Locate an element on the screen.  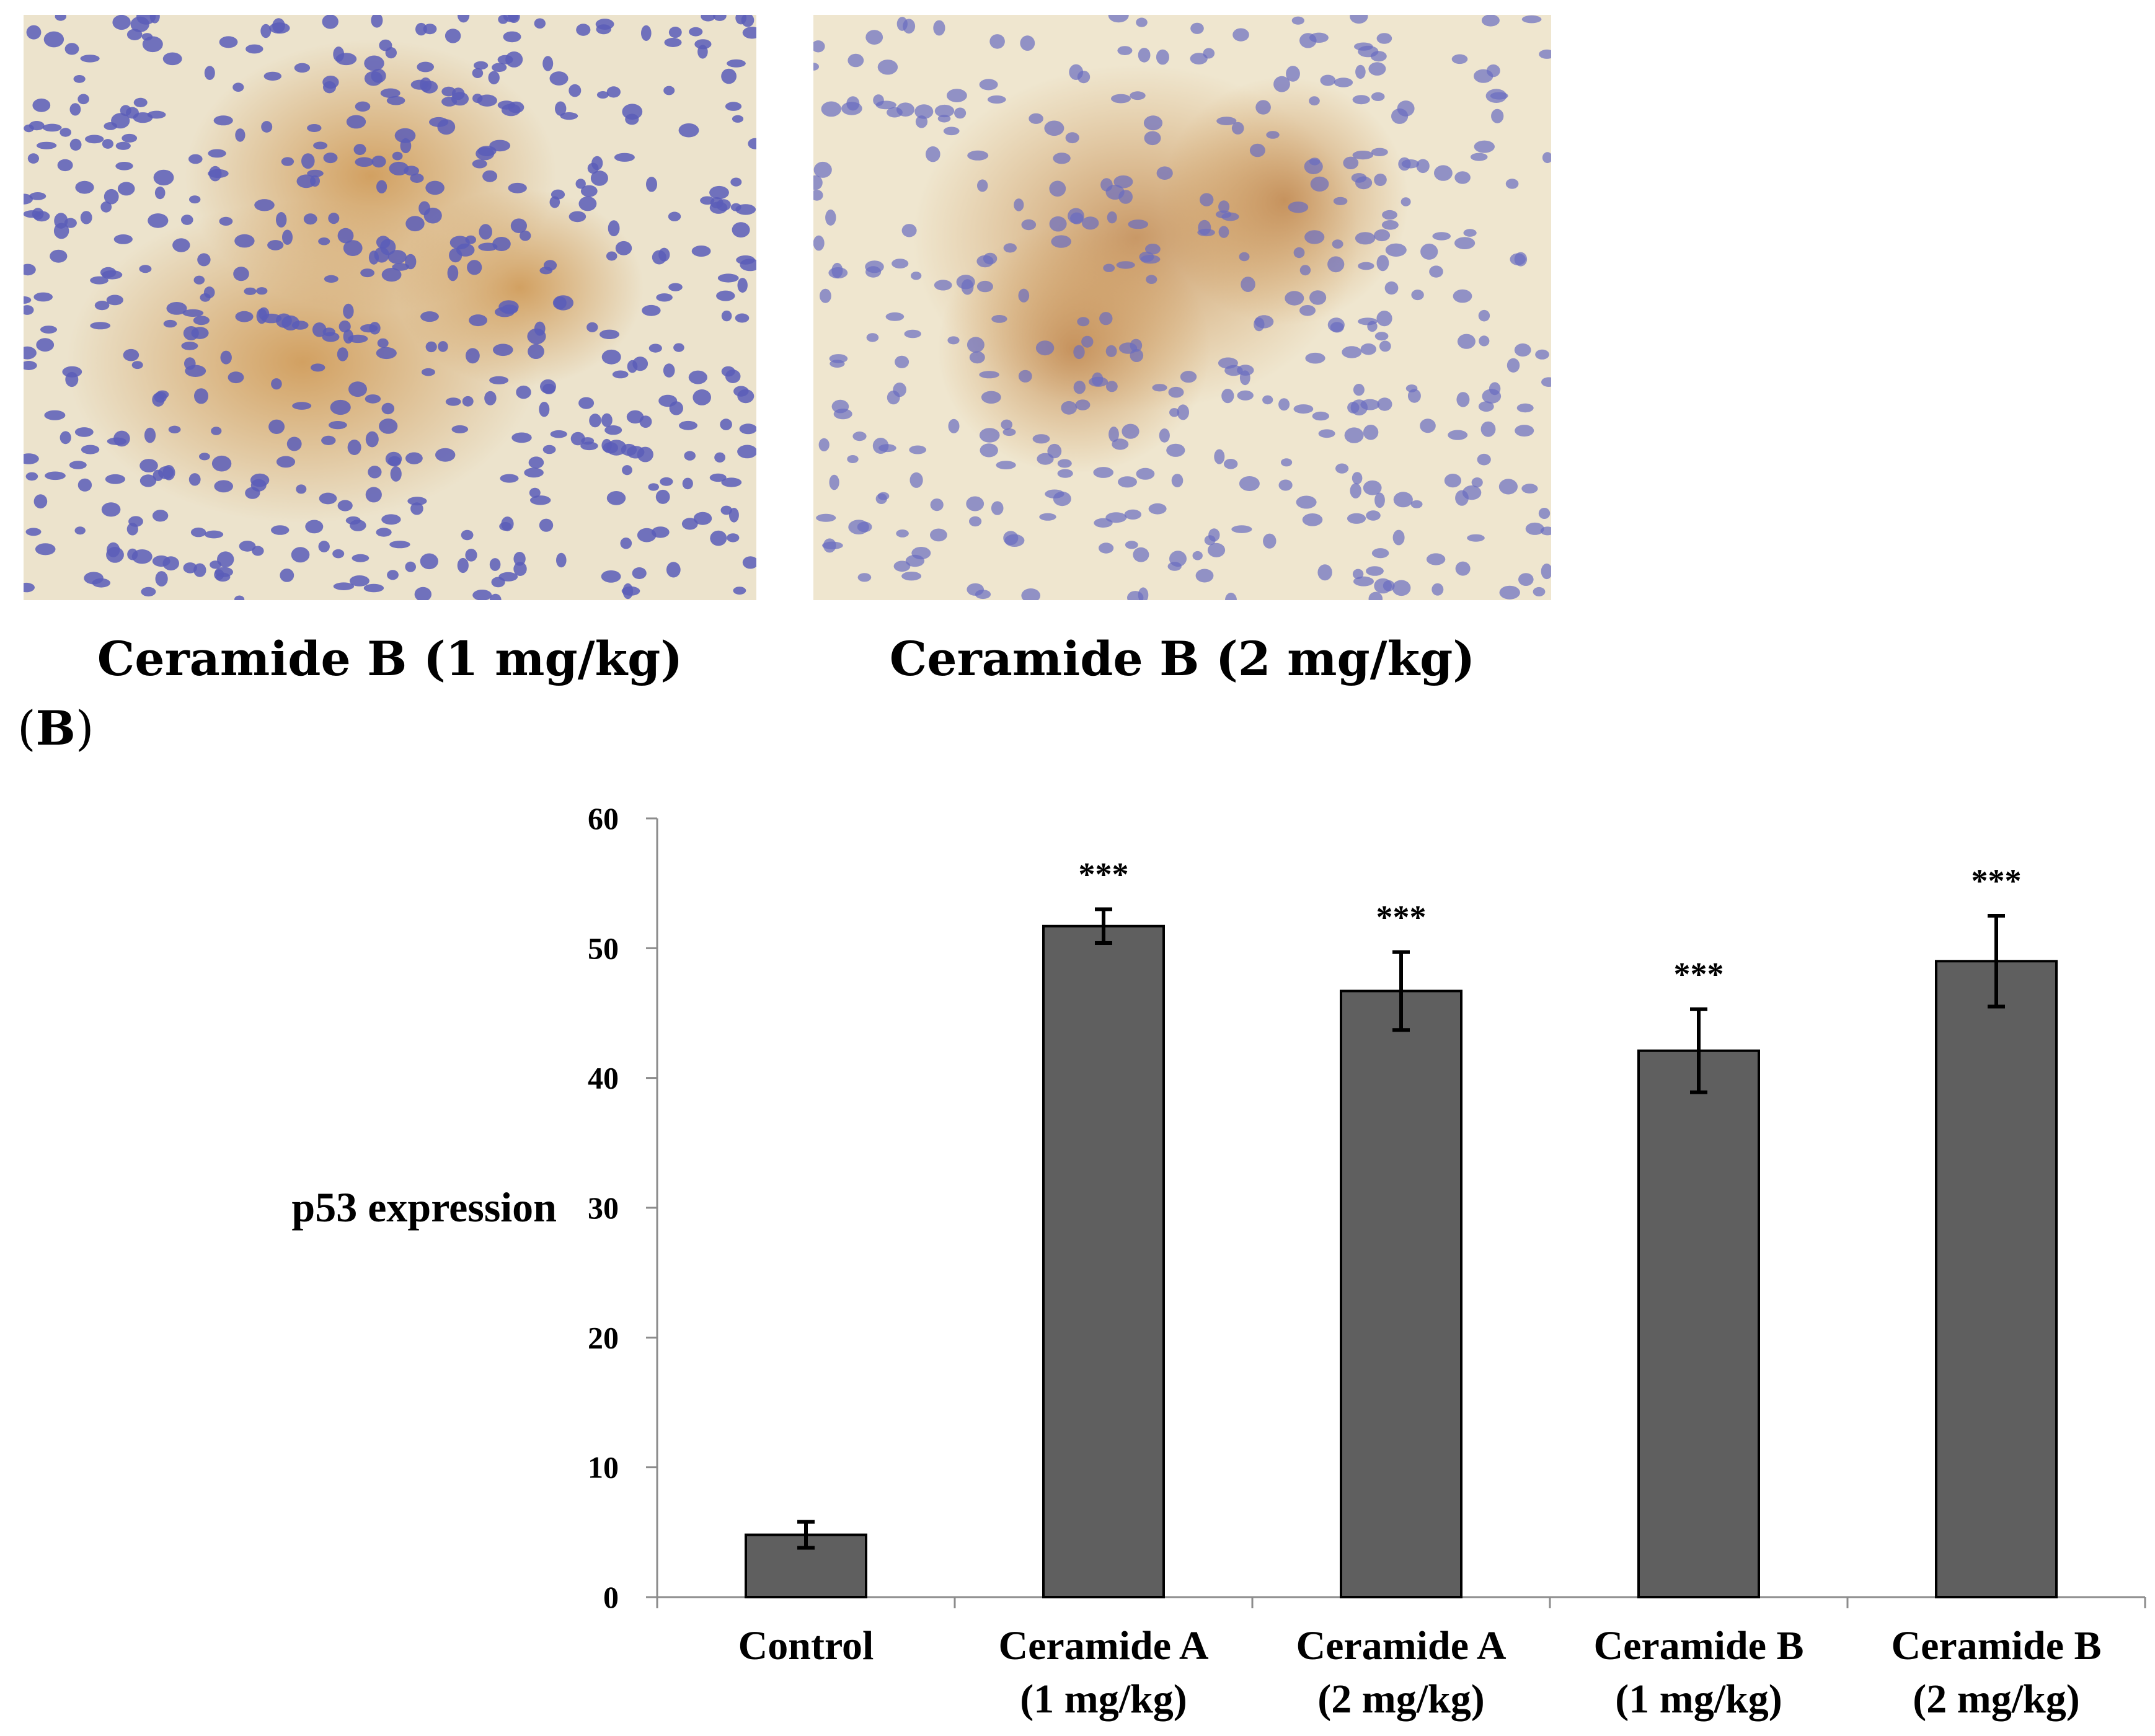
x-tick-label: (2 mg/kg) is located at coordinates (1400, 1699).